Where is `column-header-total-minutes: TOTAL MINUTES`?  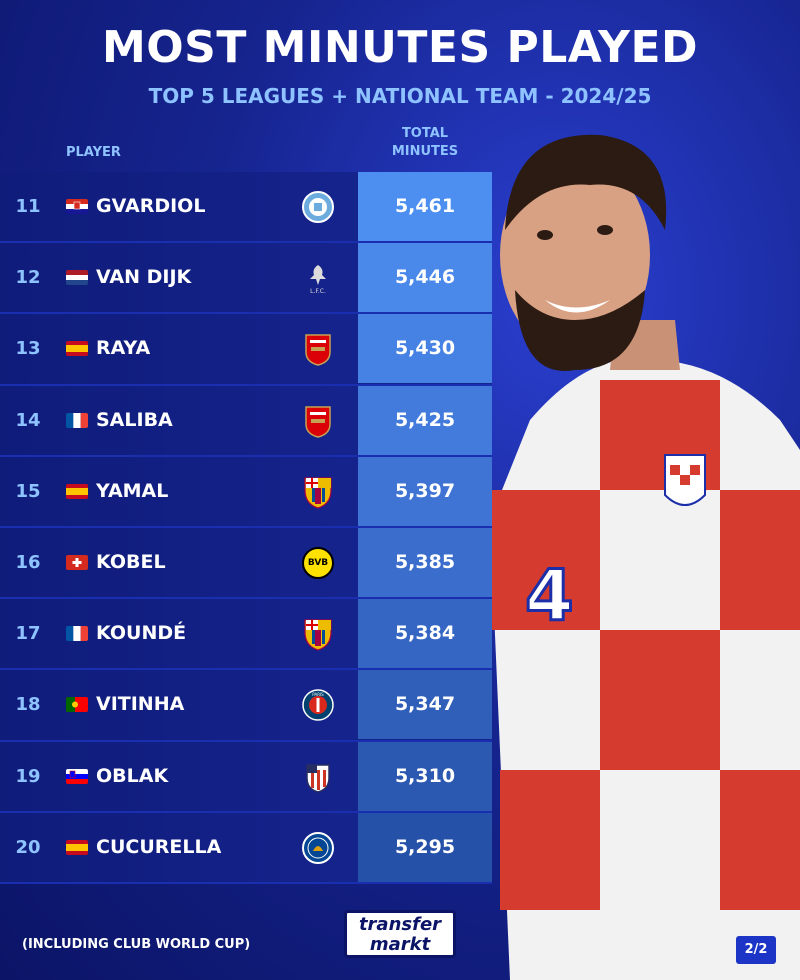
column-header-total-minutes: TOTAL MINUTES is located at coordinates (425, 143).